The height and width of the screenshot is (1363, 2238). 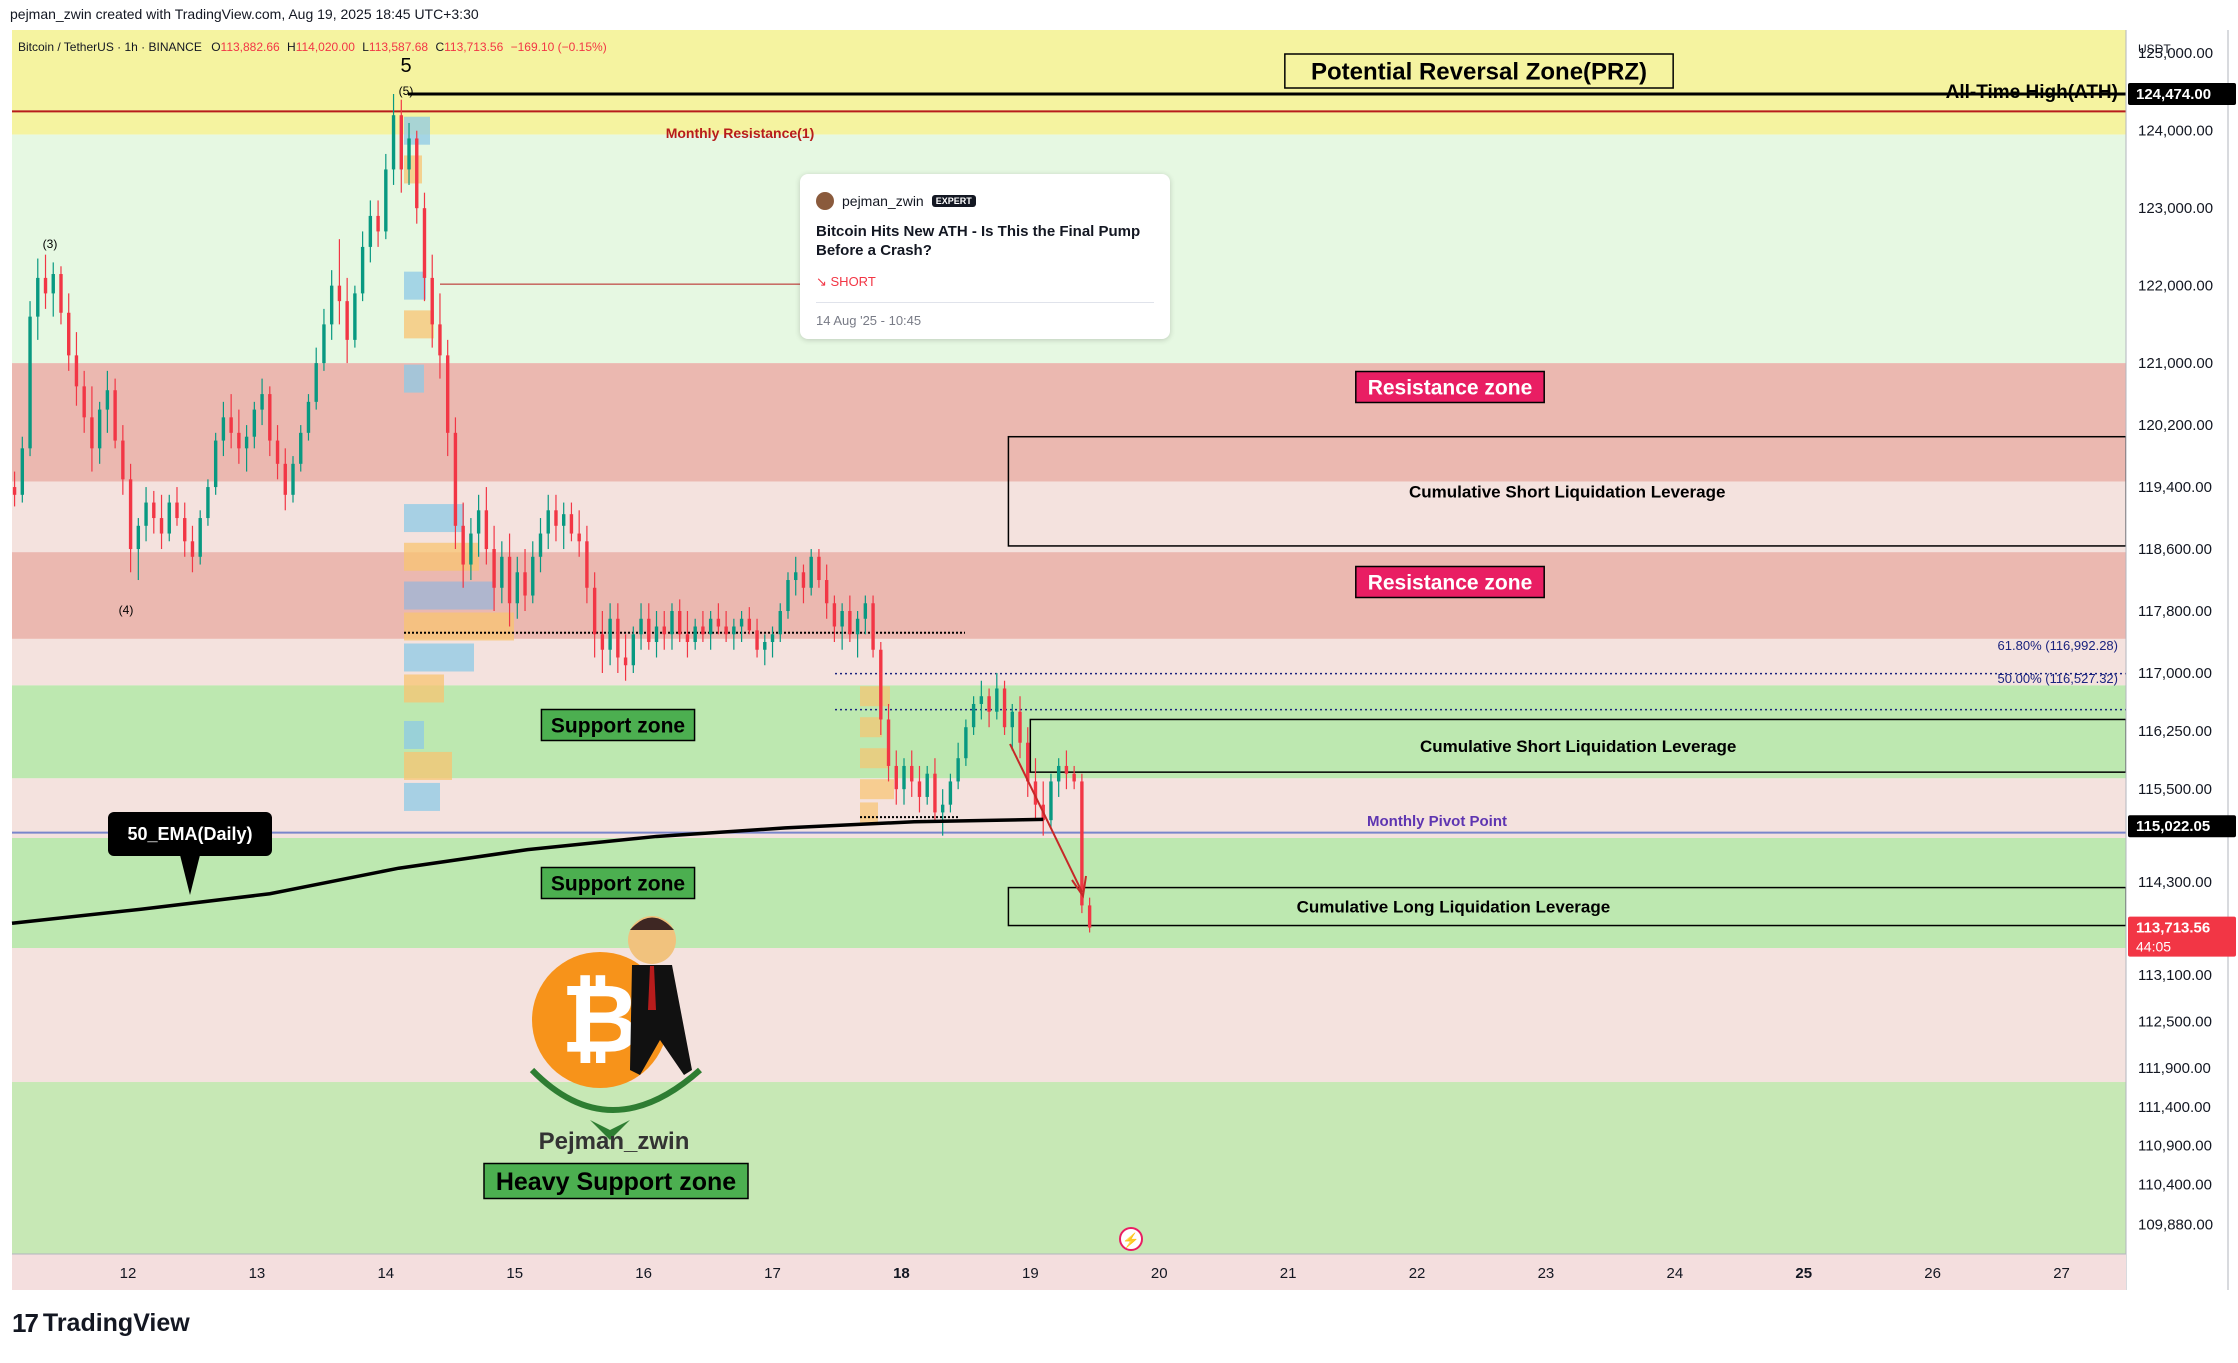 I want to click on ath-price-tag: 124,474.00, so click(x=2182, y=93).